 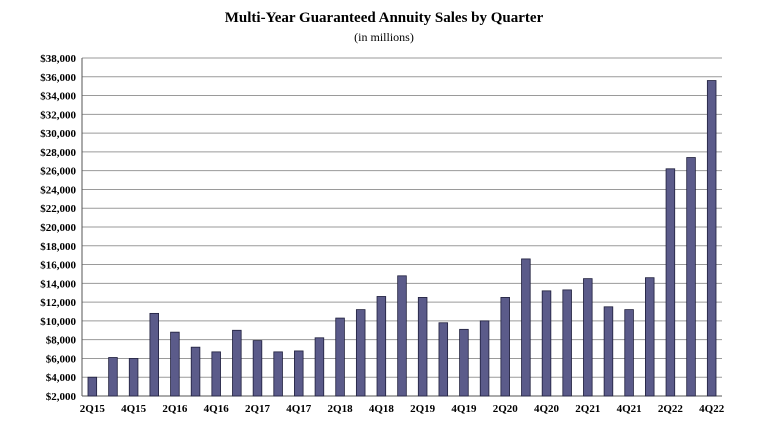 I want to click on bar-2Q22, so click(x=670, y=282).